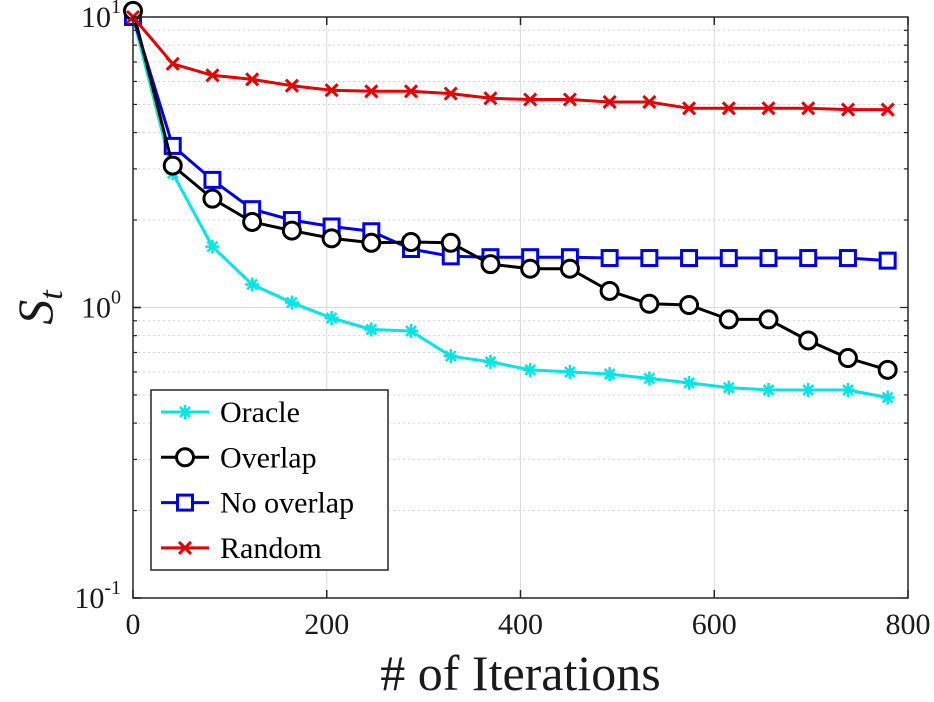 The width and height of the screenshot is (934, 702). I want to click on y-axis-label-main: S, so click(35, 312).